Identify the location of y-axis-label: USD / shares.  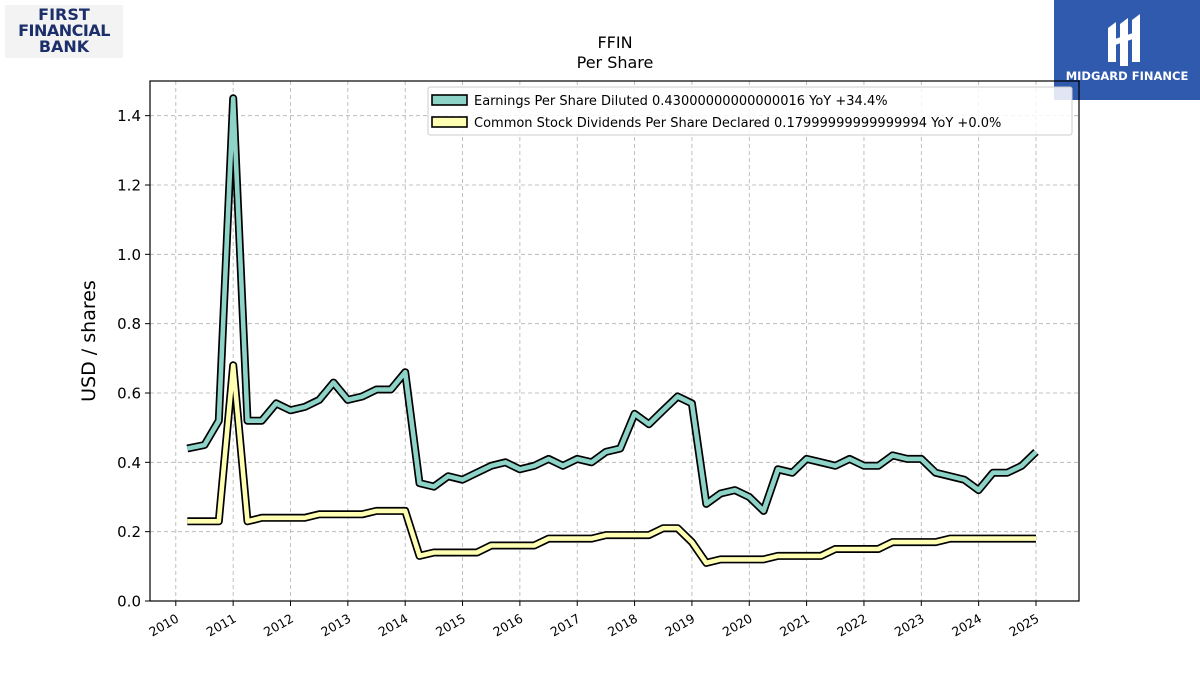
(89, 341).